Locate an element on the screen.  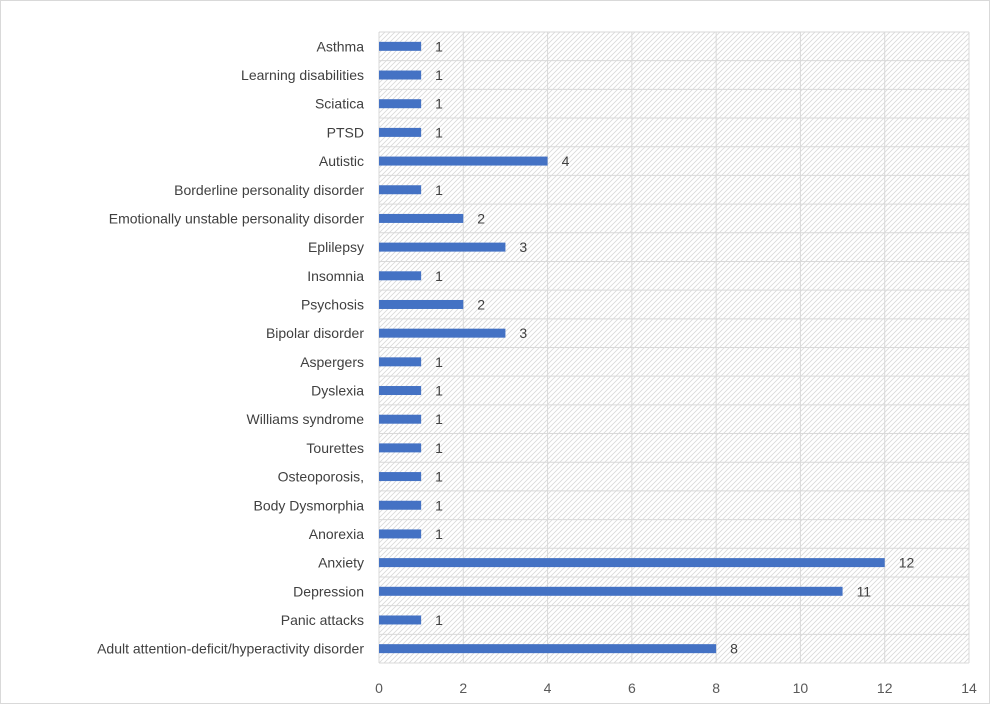
category-label: Learning disabilities is located at coordinates (302, 75).